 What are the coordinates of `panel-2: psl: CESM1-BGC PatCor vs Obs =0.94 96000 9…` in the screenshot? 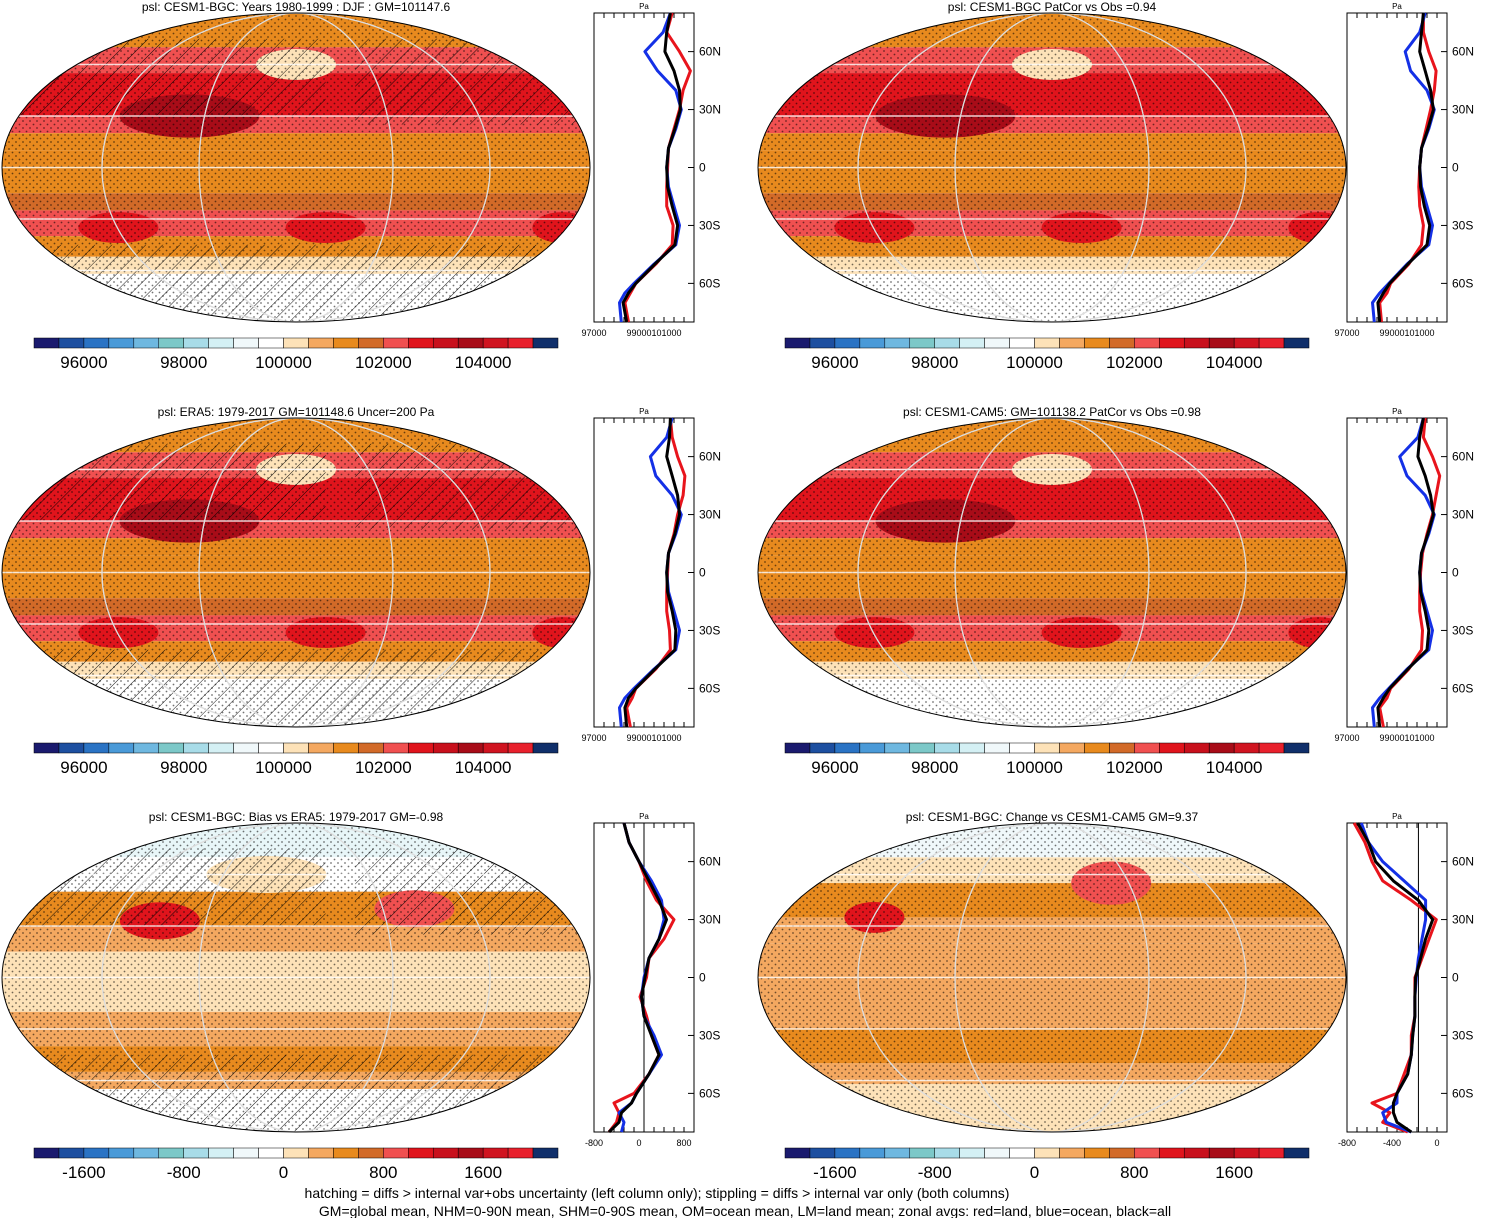 It's located at (1115, 186).